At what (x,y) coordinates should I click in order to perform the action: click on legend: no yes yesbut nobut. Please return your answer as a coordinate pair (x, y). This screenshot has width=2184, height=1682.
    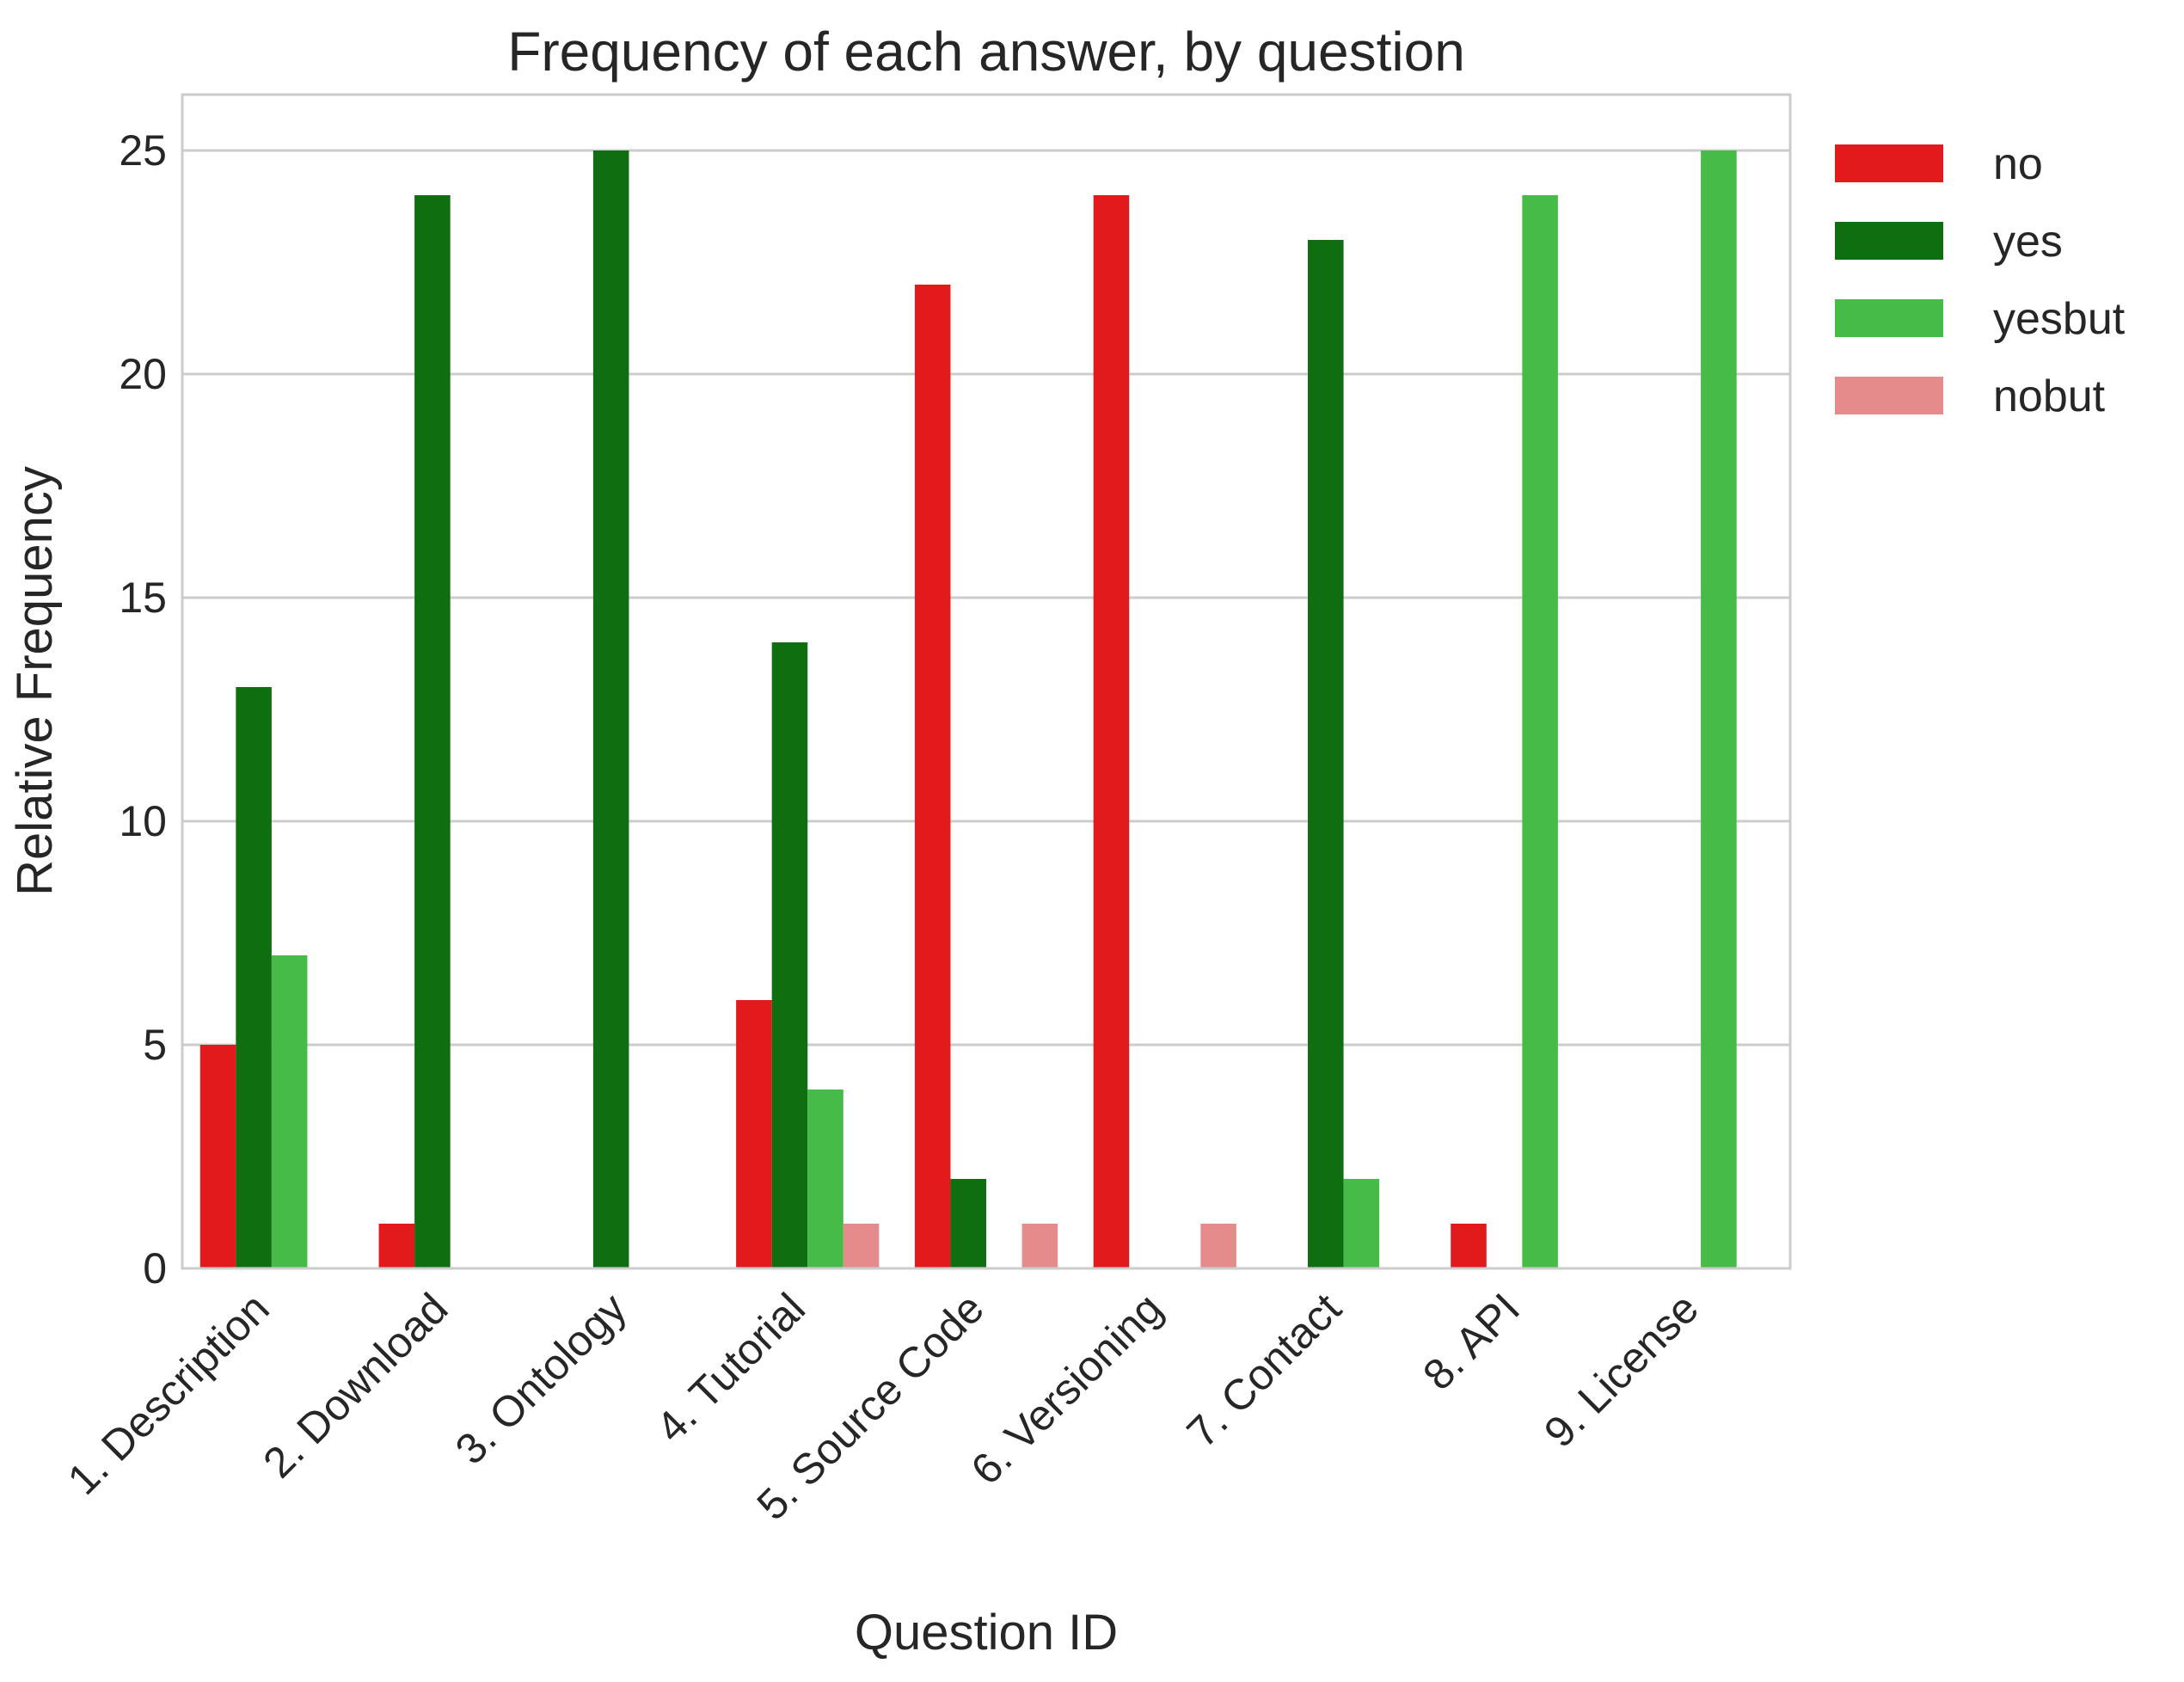
    Looking at the image, I should click on (1980, 280).